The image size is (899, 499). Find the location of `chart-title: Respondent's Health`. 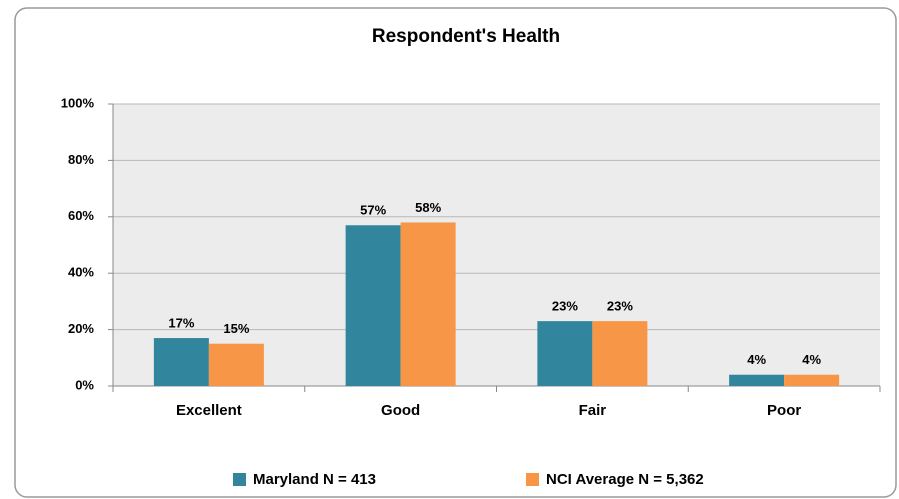

chart-title: Respondent's Health is located at coordinates (466, 36).